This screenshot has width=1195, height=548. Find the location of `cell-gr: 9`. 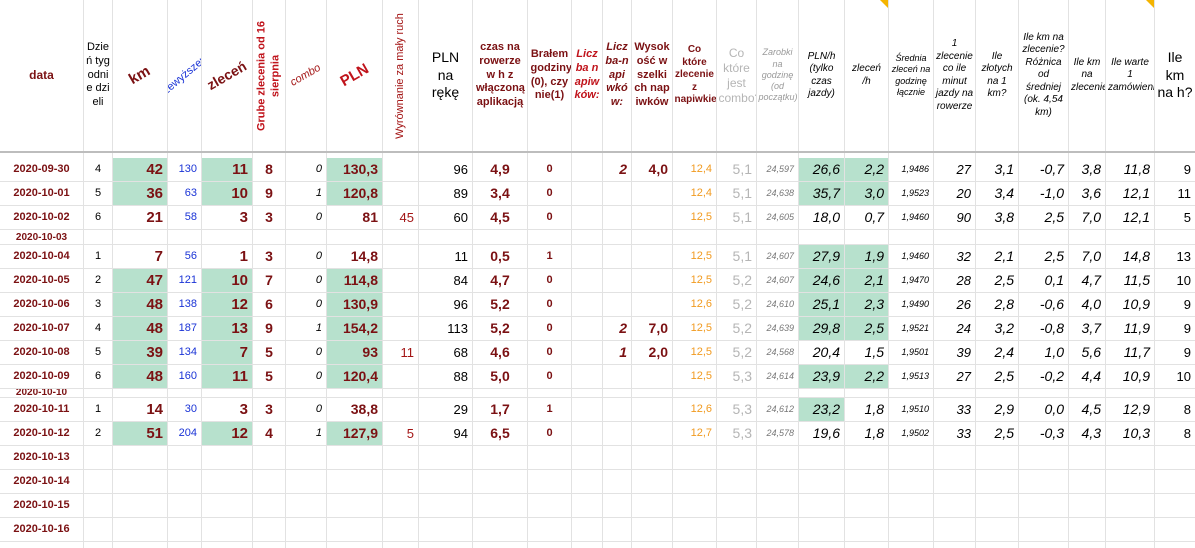

cell-gr: 9 is located at coordinates (269, 328).